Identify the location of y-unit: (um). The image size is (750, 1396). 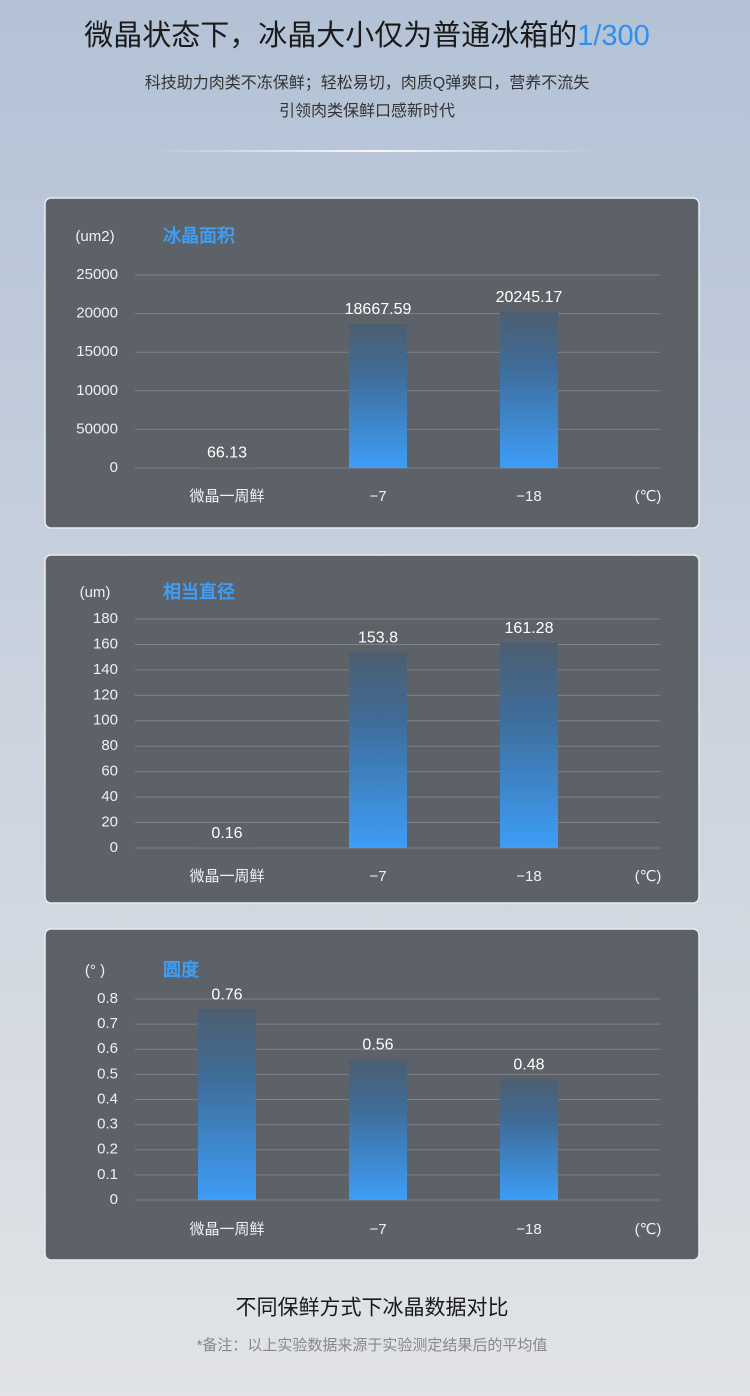
(95, 592).